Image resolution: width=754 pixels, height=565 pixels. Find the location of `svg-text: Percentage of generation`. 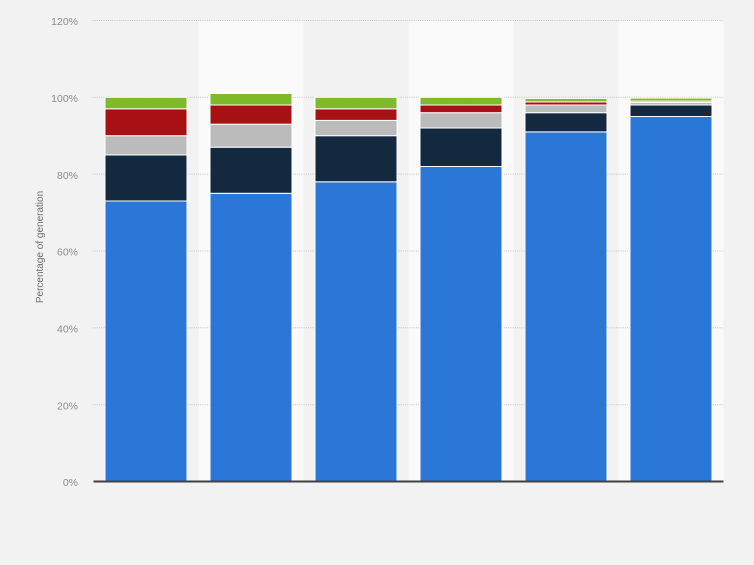

svg-text: Percentage of generation is located at coordinates (40, 247).